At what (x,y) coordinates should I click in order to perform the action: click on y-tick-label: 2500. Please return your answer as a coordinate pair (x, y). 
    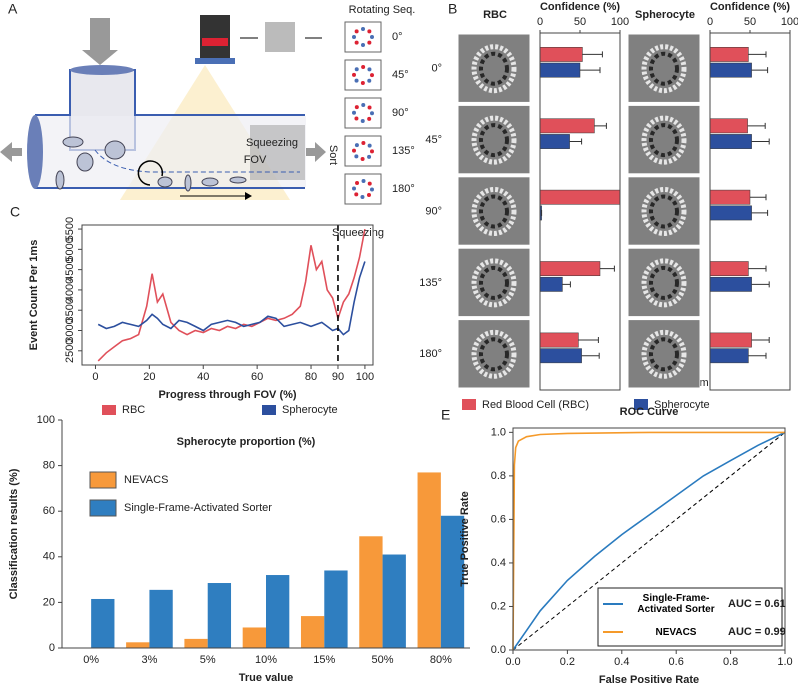
    Looking at the image, I should click on (70, 351).